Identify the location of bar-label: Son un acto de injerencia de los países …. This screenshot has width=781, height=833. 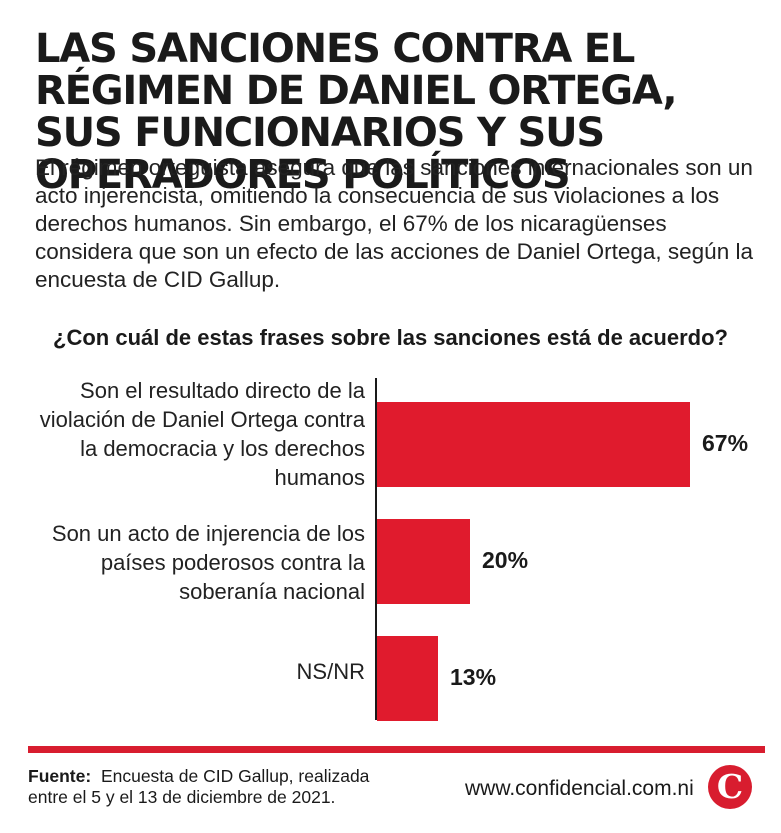
(208, 562).